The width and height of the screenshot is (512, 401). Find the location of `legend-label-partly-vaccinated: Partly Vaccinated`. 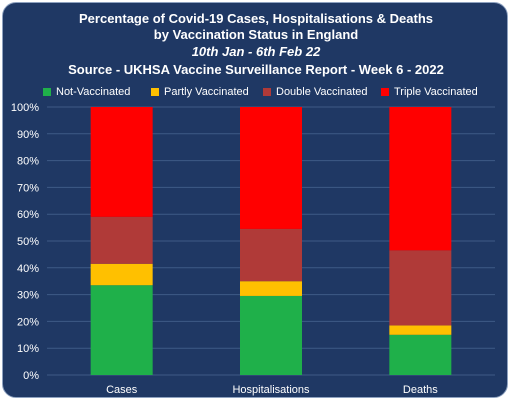

legend-label-partly-vaccinated: Partly Vaccinated is located at coordinates (206, 91).